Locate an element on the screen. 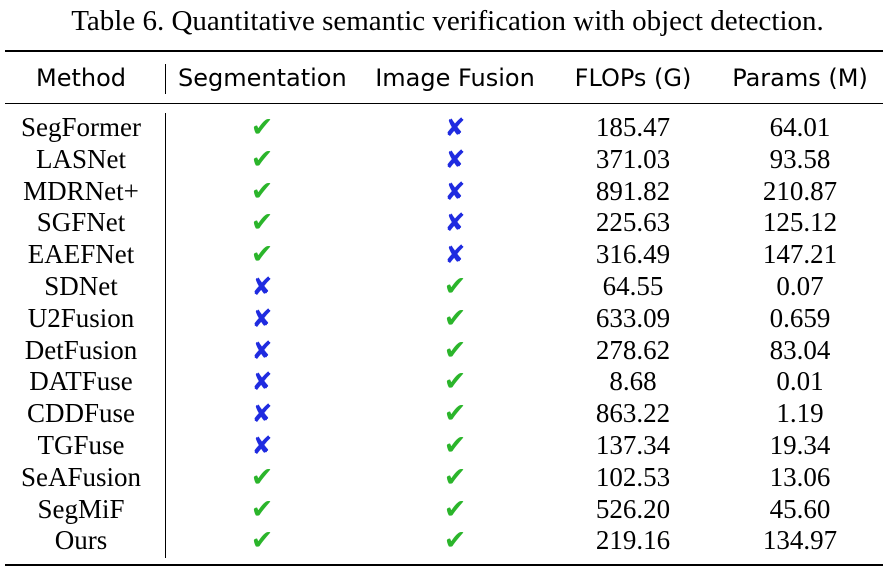 This screenshot has height=579, width=895. method-name: CDDFuse is located at coordinates (80, 413).